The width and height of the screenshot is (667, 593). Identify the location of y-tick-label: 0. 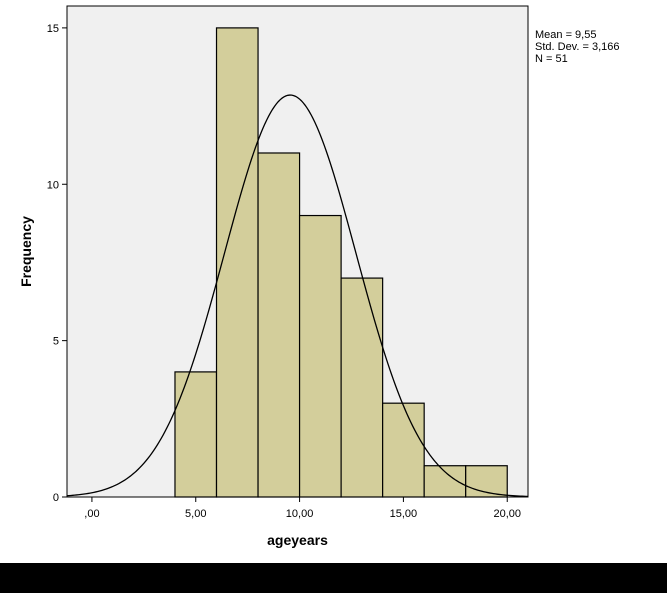
(56, 498).